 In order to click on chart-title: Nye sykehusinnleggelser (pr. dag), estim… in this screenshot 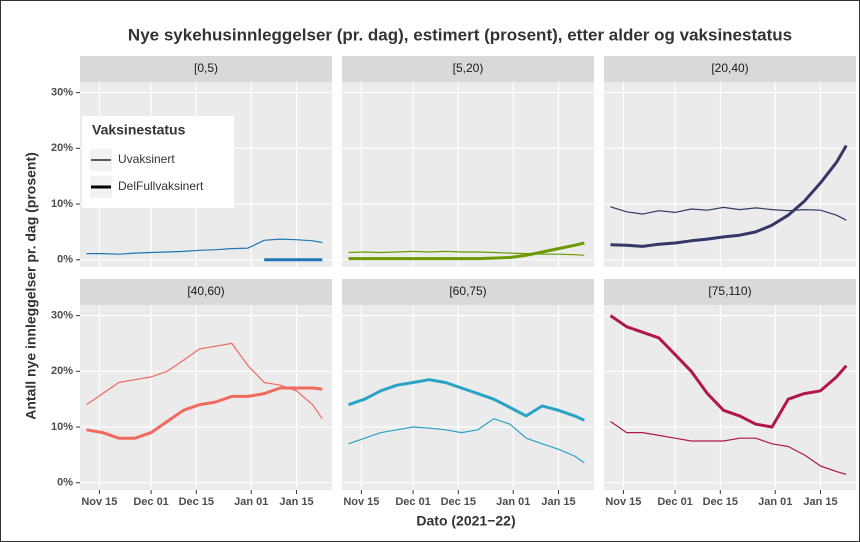, I will do `click(460, 34)`.